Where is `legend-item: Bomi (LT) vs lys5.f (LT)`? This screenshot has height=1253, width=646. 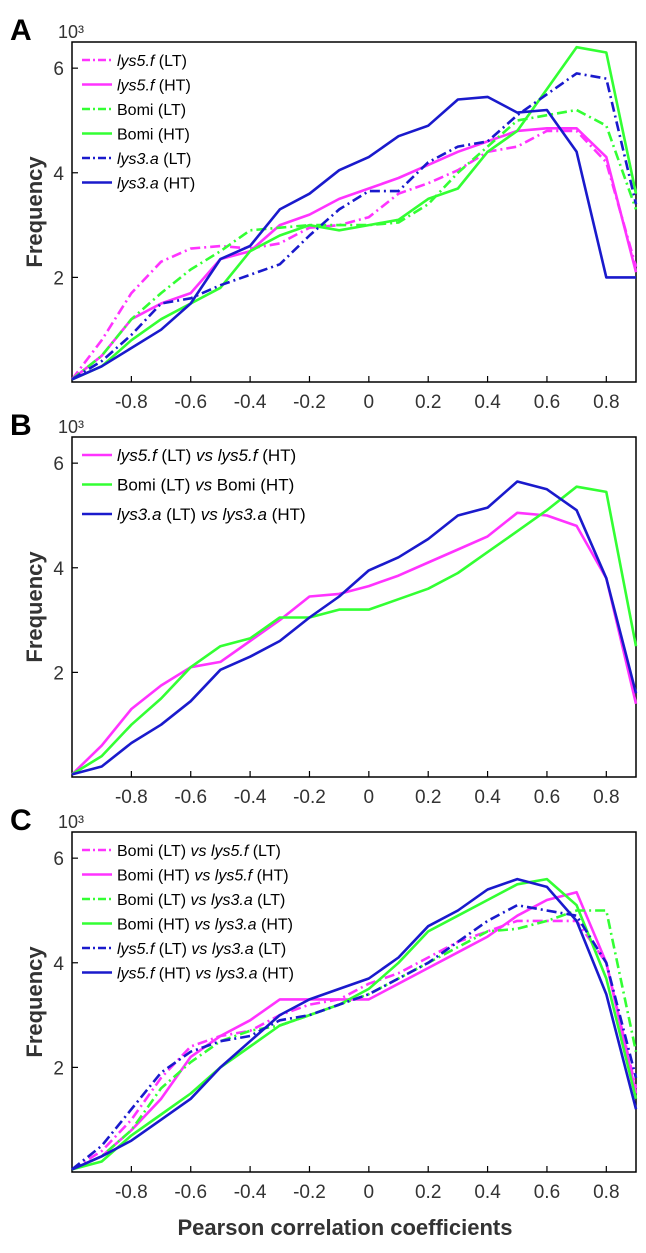
legend-item: Bomi (LT) vs lys5.f (LT) is located at coordinates (181, 851).